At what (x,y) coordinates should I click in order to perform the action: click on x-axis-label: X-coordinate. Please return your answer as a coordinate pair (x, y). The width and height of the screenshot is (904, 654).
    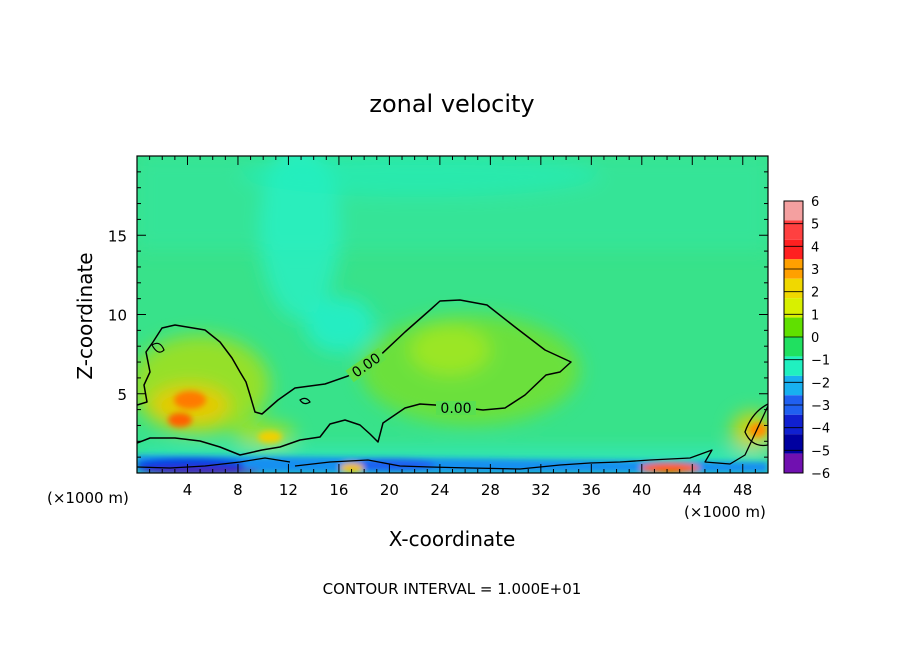
    Looking at the image, I should click on (452, 539).